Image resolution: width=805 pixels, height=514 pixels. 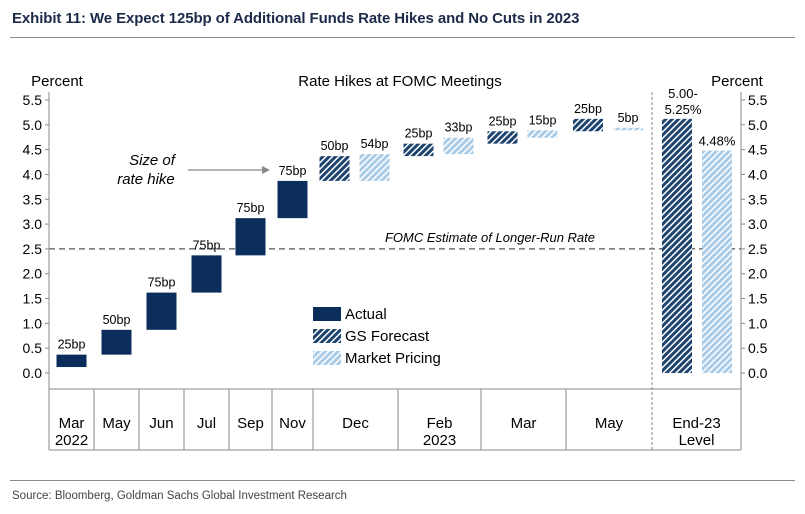 I want to click on y-tick-label-left: 1.5, so click(x=33, y=299).